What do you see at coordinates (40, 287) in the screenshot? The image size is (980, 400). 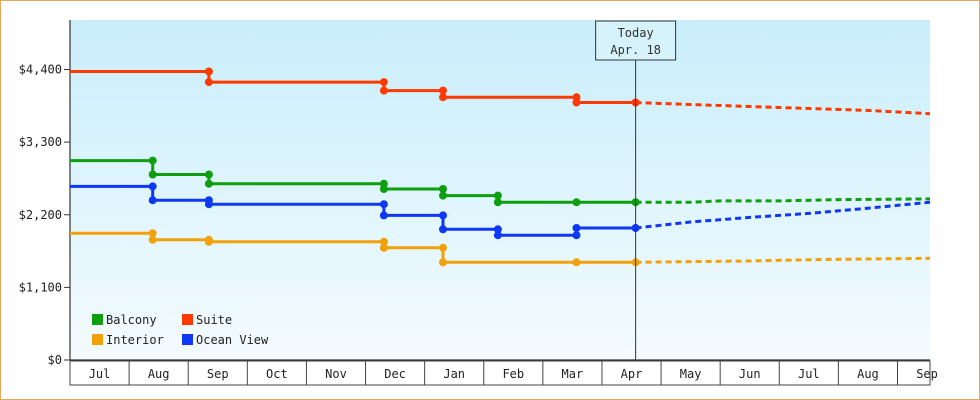 I see `y-tick-label: $1,100` at bounding box center [40, 287].